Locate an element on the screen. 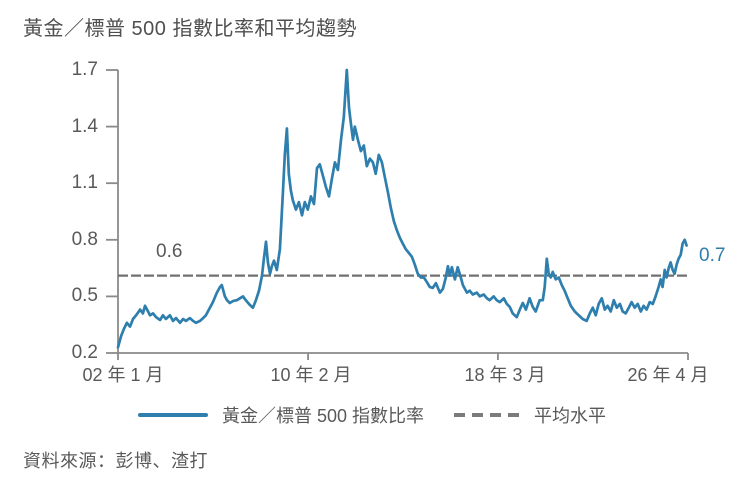  legend-label-average: 平均水平 is located at coordinates (570, 416).